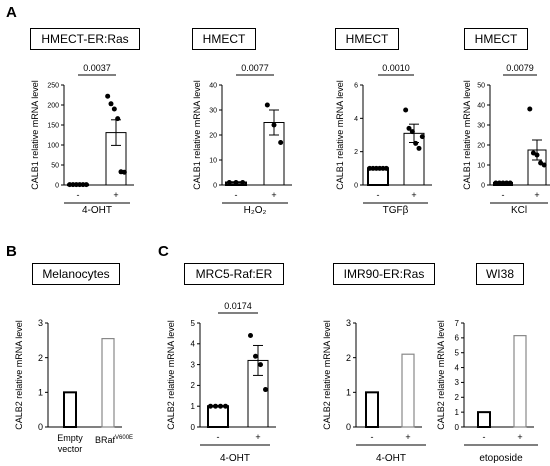  Describe the element at coordinates (171, 375) in the screenshot. I see `chart-6-y-axis-label: CALB2 relative mRNA level` at that location.